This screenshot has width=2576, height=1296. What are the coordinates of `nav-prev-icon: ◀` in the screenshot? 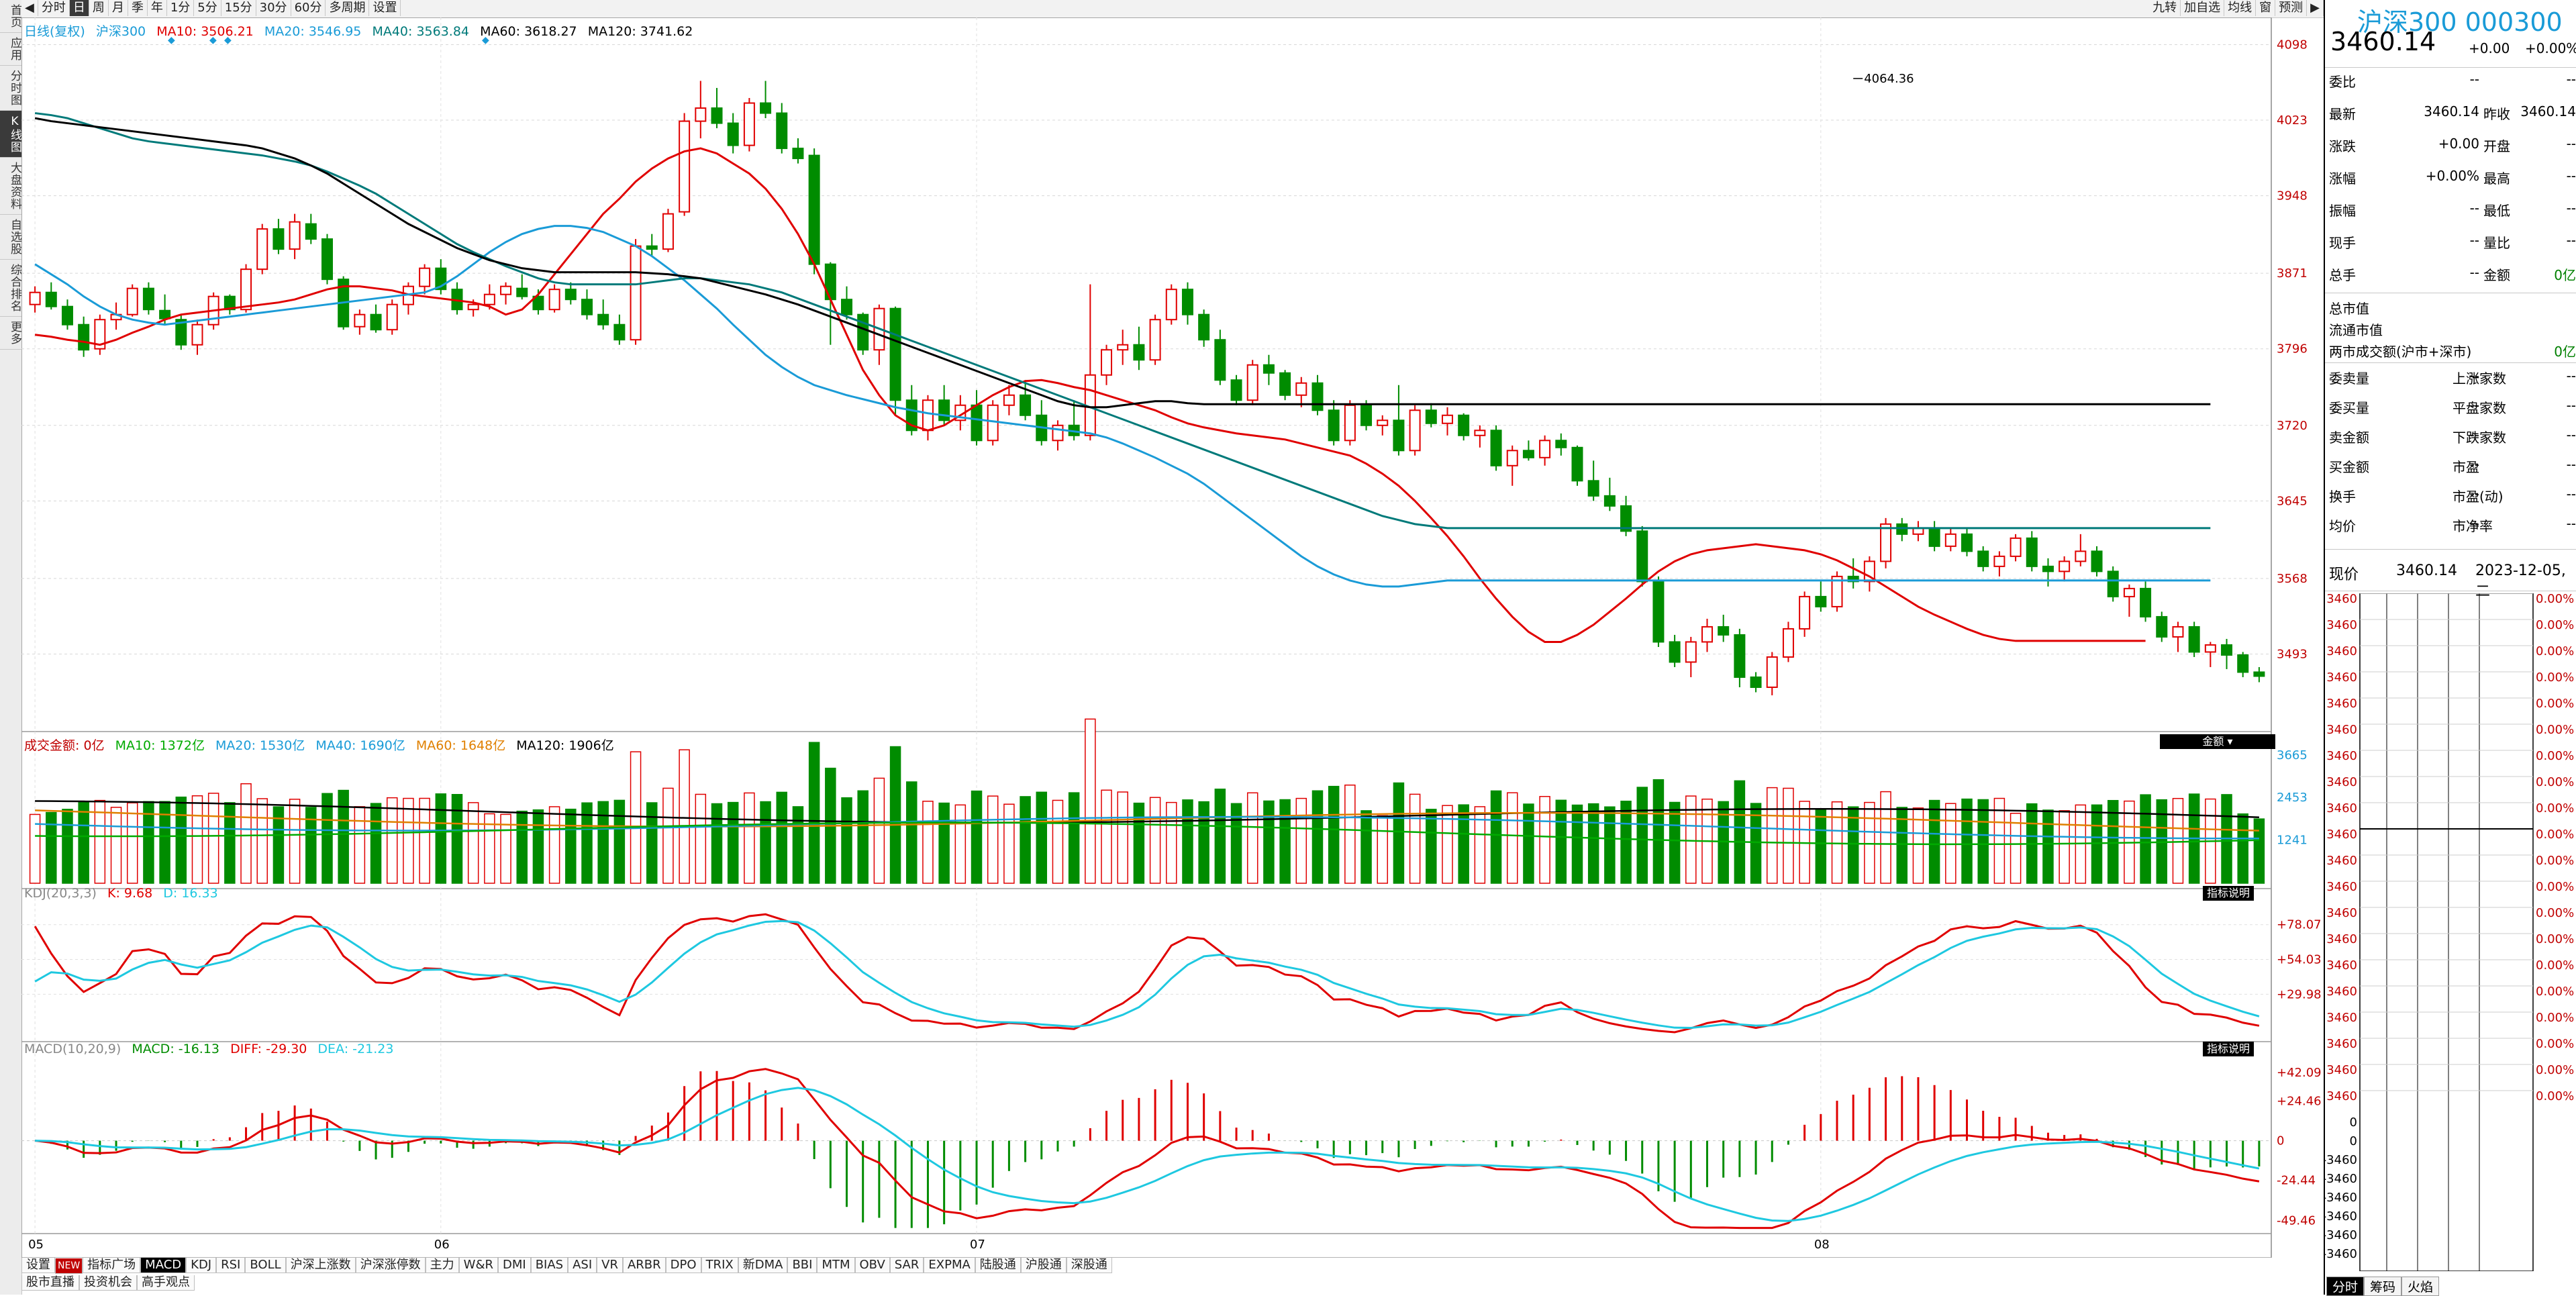 It's located at (29, 8).